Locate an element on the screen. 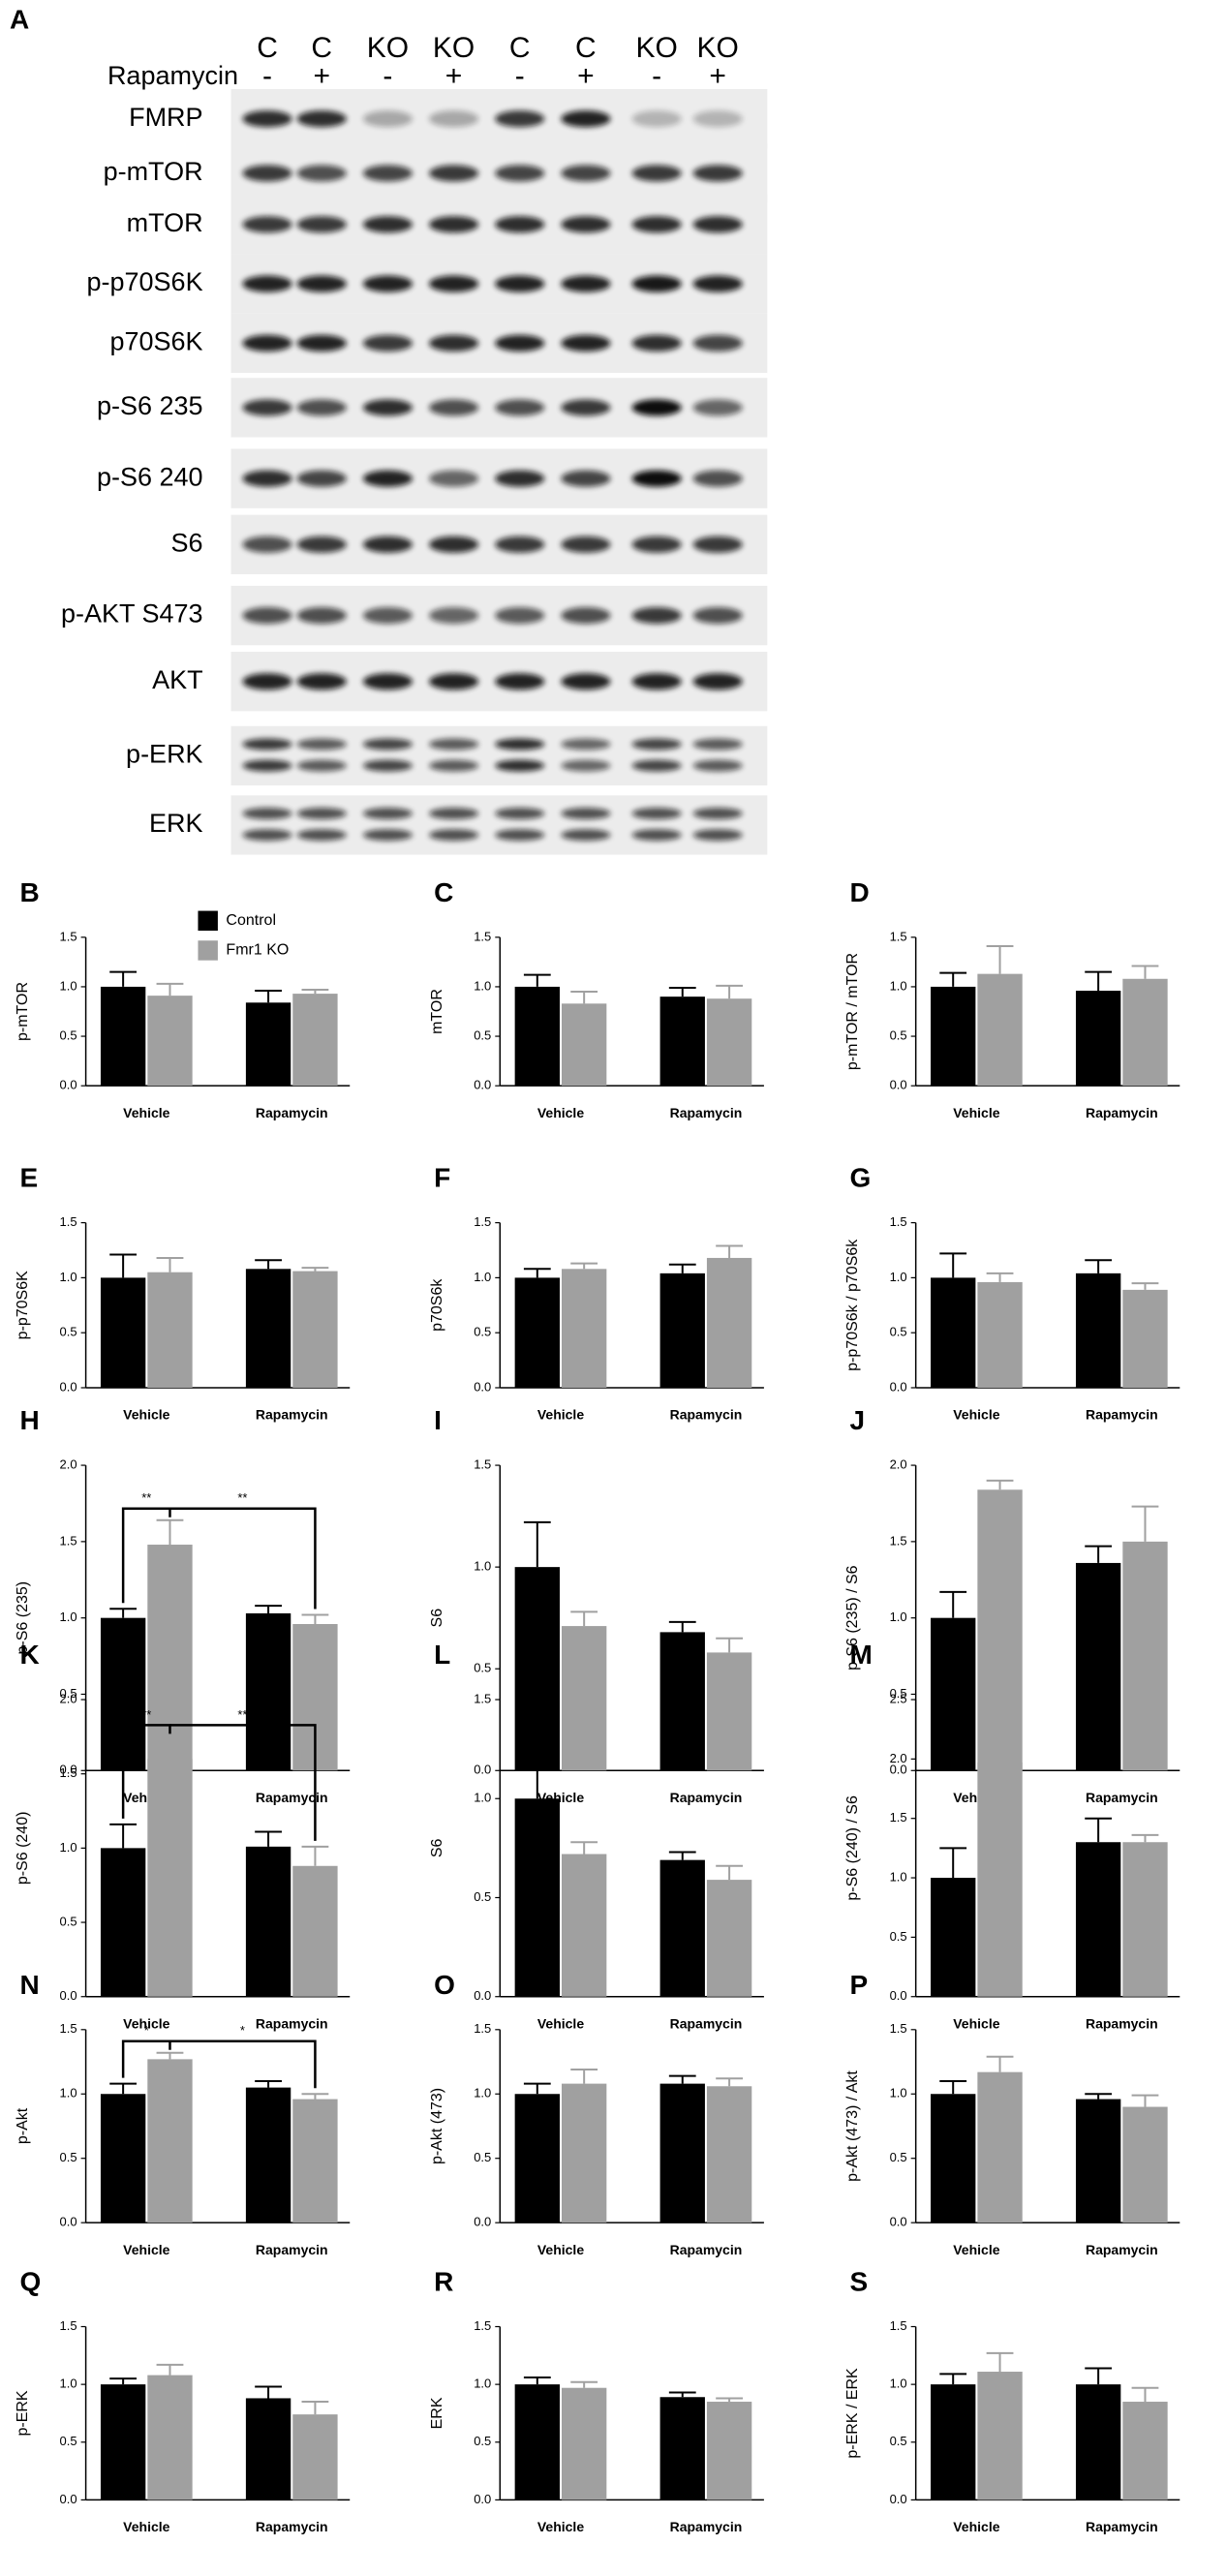  legend-swatch is located at coordinates (208, 921).